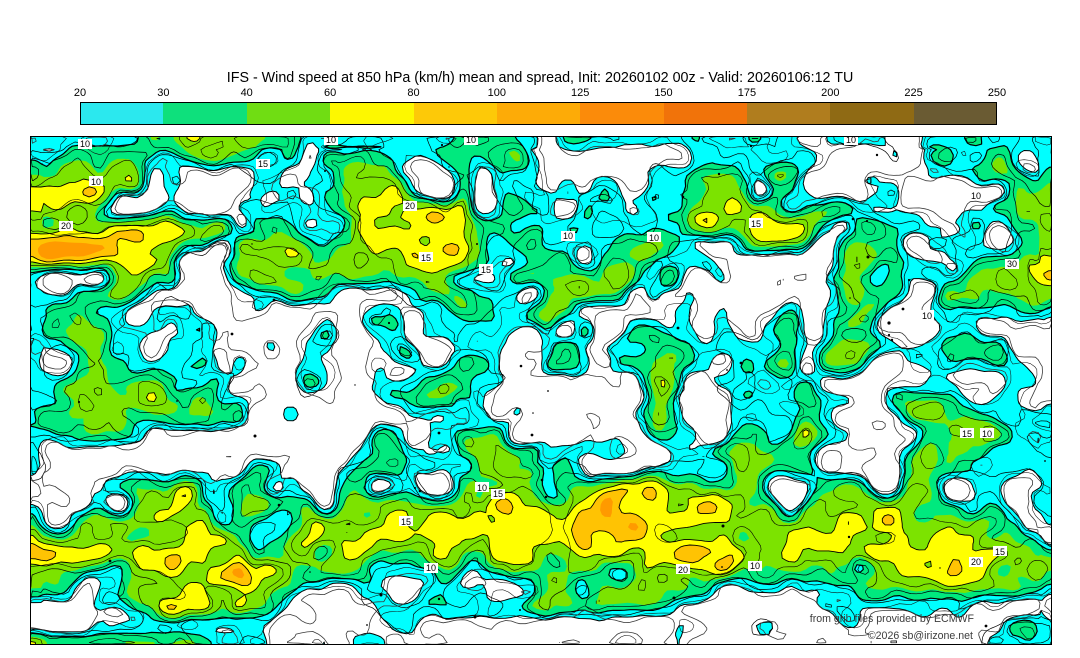  I want to click on svg-text: 30, so click(1012, 264).